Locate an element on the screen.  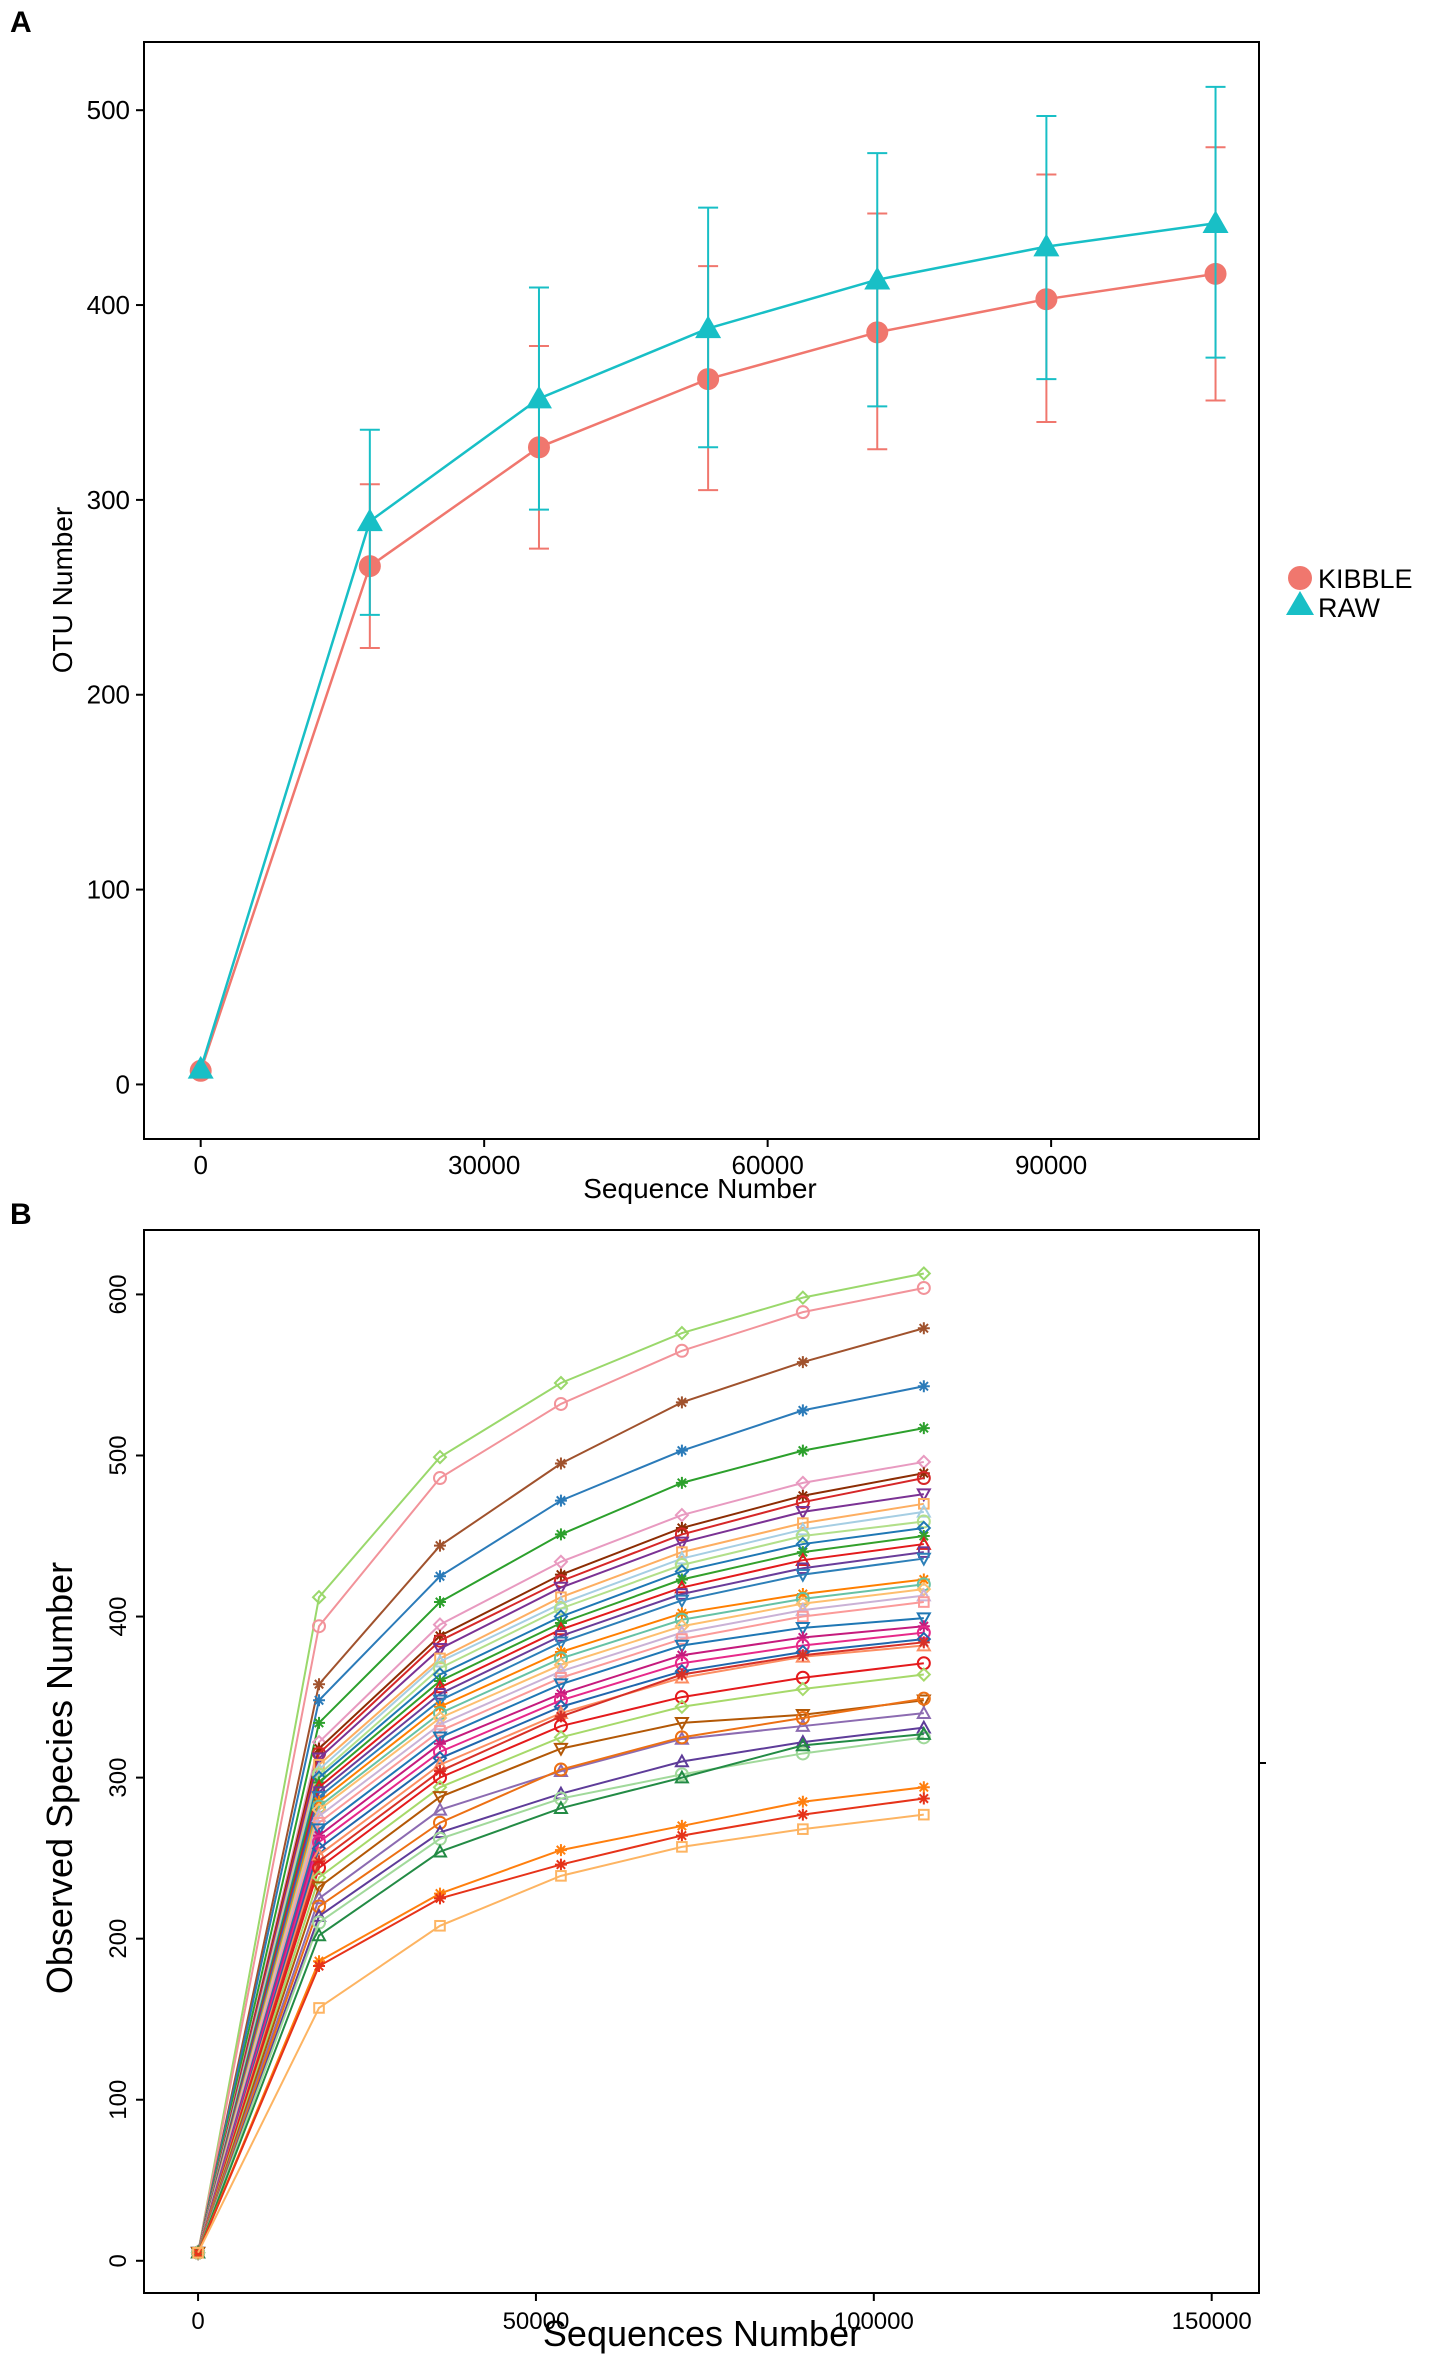
panel-b-ytick-label: 500 is located at coordinates (118, 1455).